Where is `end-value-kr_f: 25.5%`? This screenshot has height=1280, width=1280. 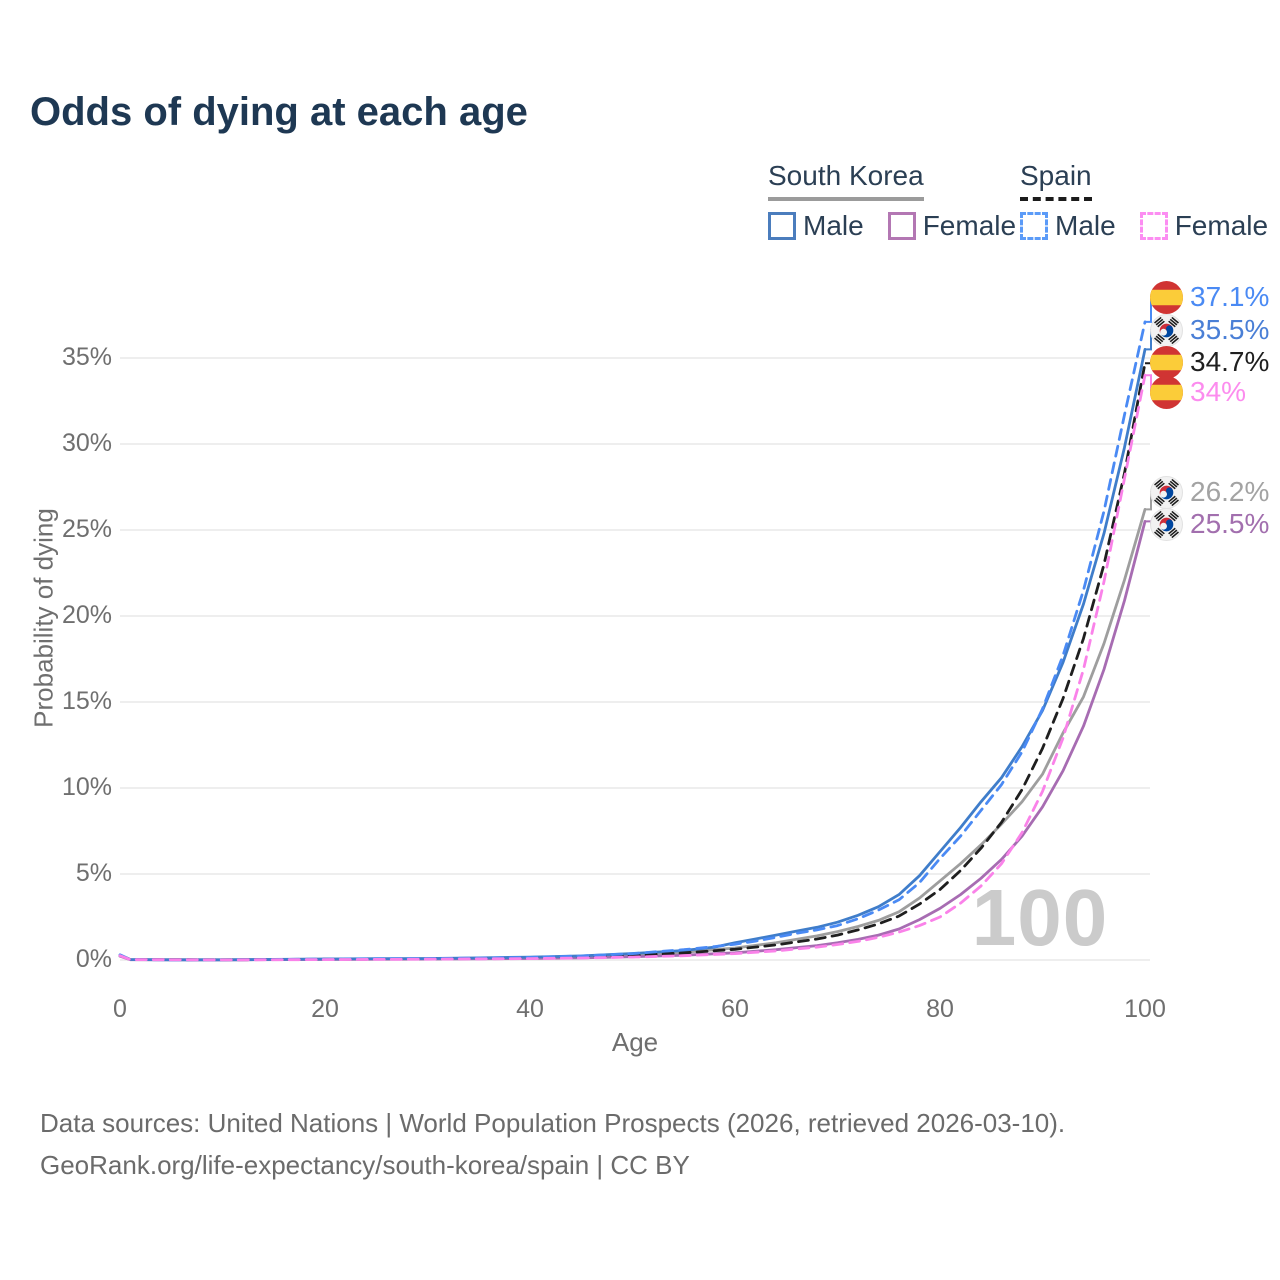
end-value-kr_f: 25.5% is located at coordinates (1230, 523).